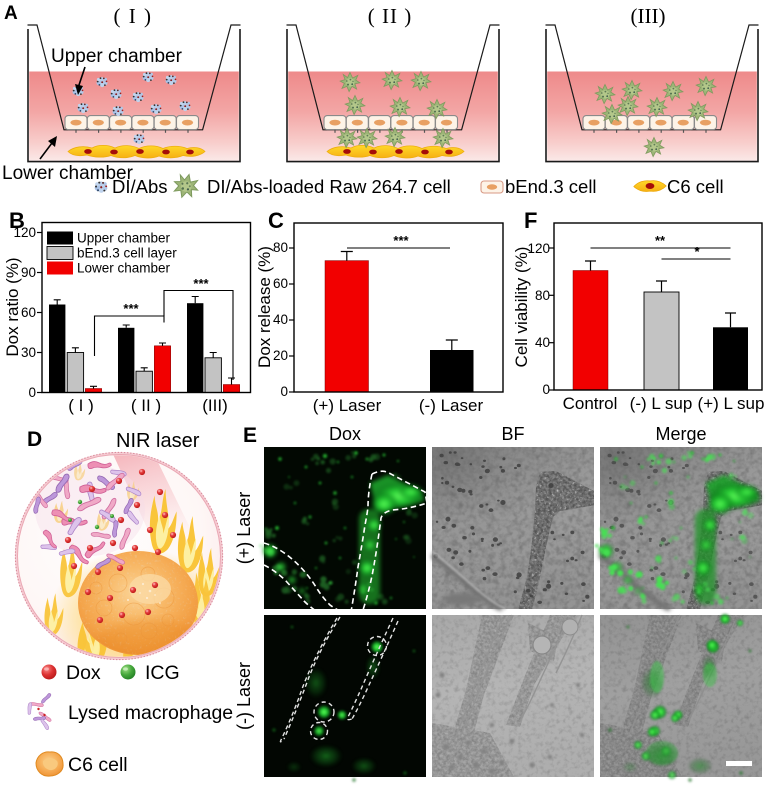 Image resolution: width=771 pixels, height=788 pixels. Describe the element at coordinates (127, 253) in the screenshot. I see `svg-text: bEnd.3 cell layer` at that location.